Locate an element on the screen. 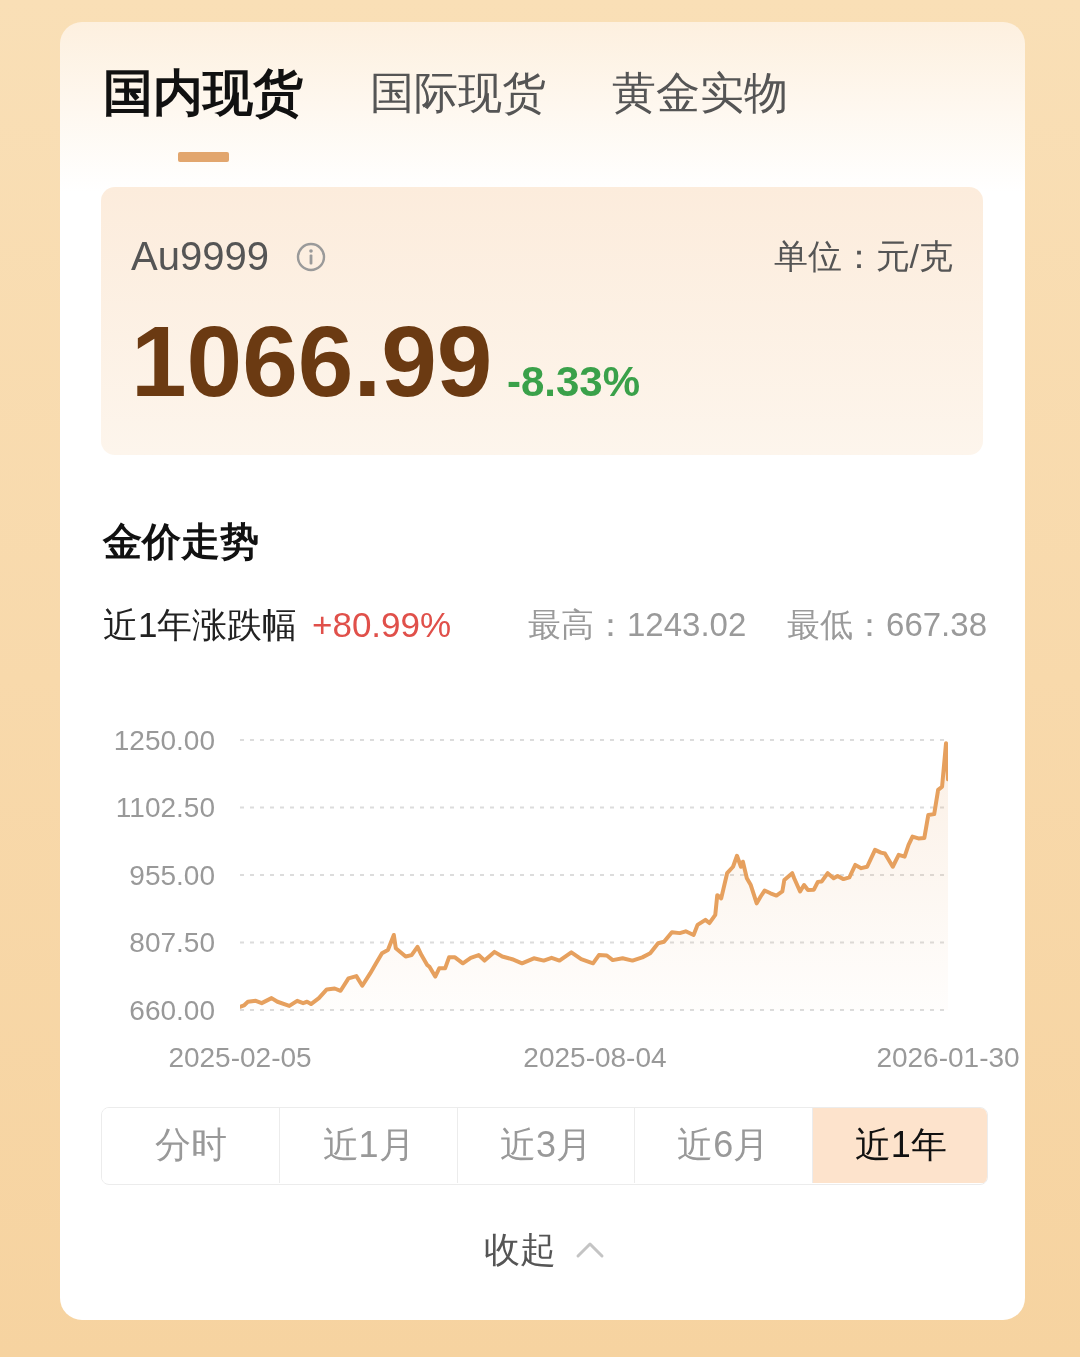 Image resolution: width=1080 pixels, height=1357 pixels. text: 近1年涨跌幅 is located at coordinates (200, 624).